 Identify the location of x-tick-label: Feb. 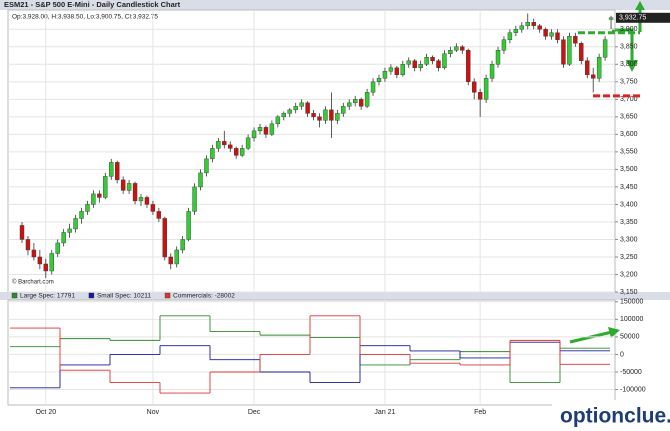
(480, 412).